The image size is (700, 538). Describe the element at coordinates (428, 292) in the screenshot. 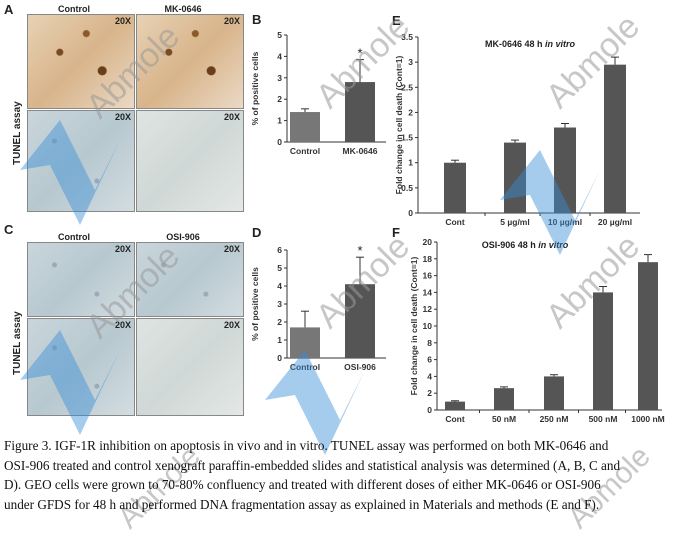

I see `y-tick-label: 14` at that location.